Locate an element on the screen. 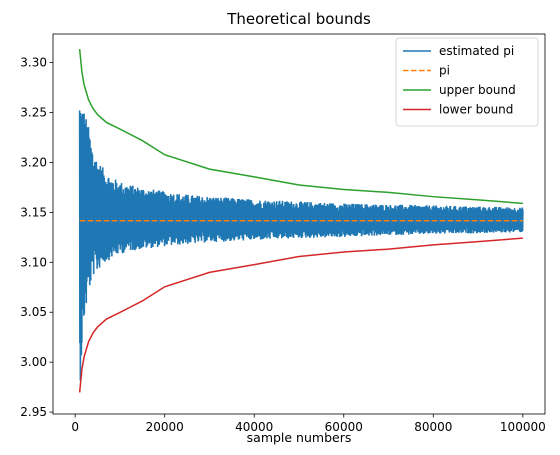  chart-title: Theoretical bounds is located at coordinates (298, 19).